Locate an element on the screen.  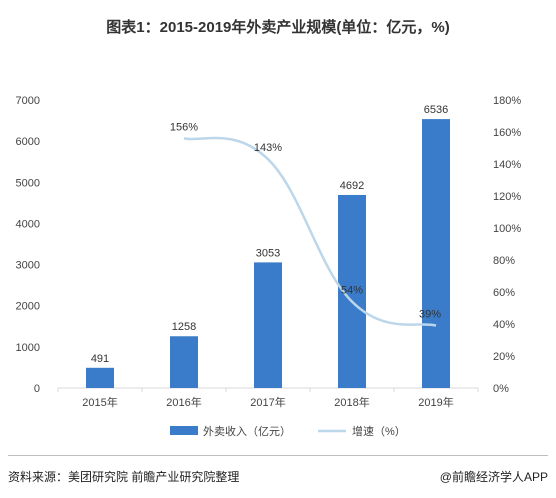
x-tick-label: 2019年 is located at coordinates (435, 402).